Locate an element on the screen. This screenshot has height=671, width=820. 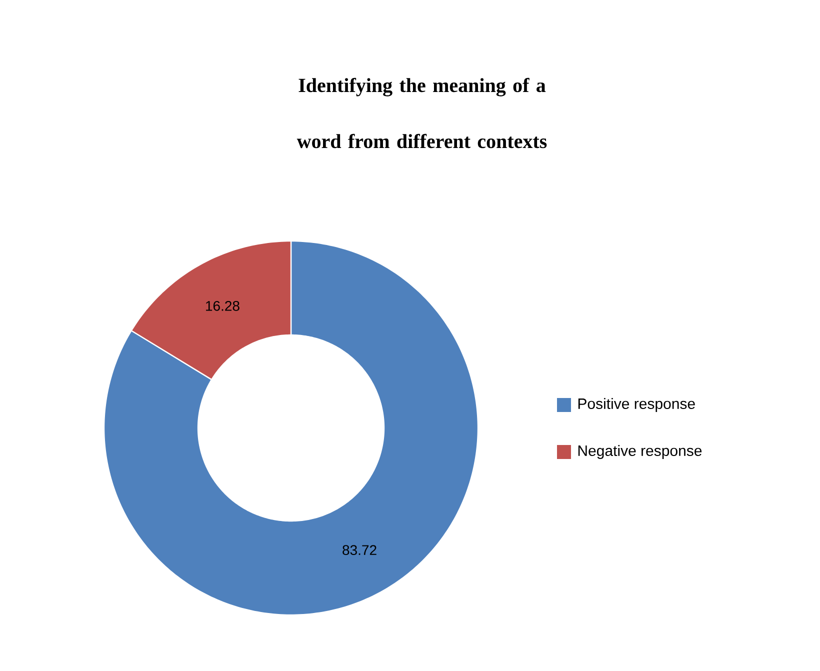
data-label: 16.28 is located at coordinates (223, 305).